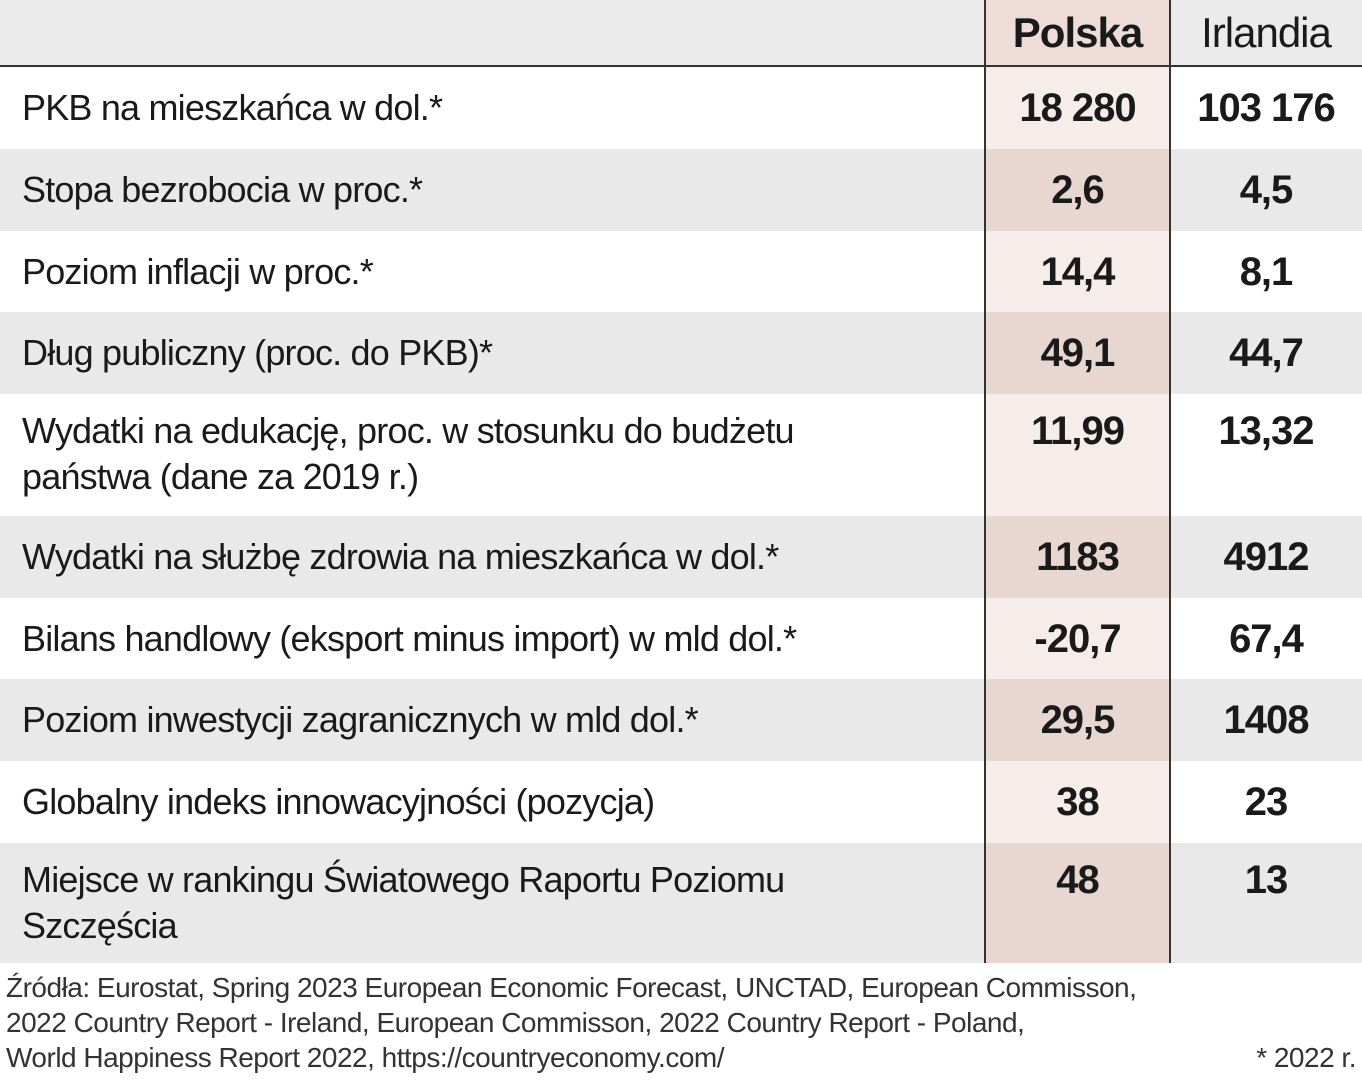  I want to click on column-header: Irlandia, so click(1266, 32).